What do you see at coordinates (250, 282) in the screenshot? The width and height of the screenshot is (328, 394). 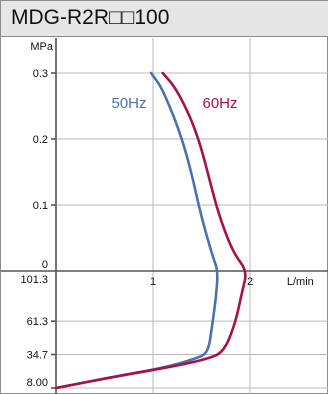 I see `x-tick-label: 2` at bounding box center [250, 282].